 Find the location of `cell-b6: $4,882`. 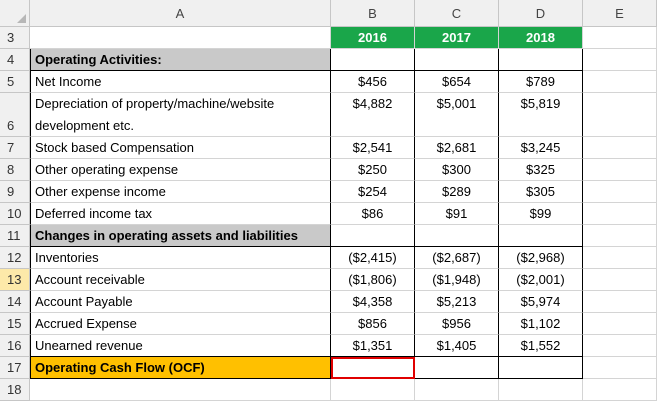

cell-b6: $4,882 is located at coordinates (373, 115).